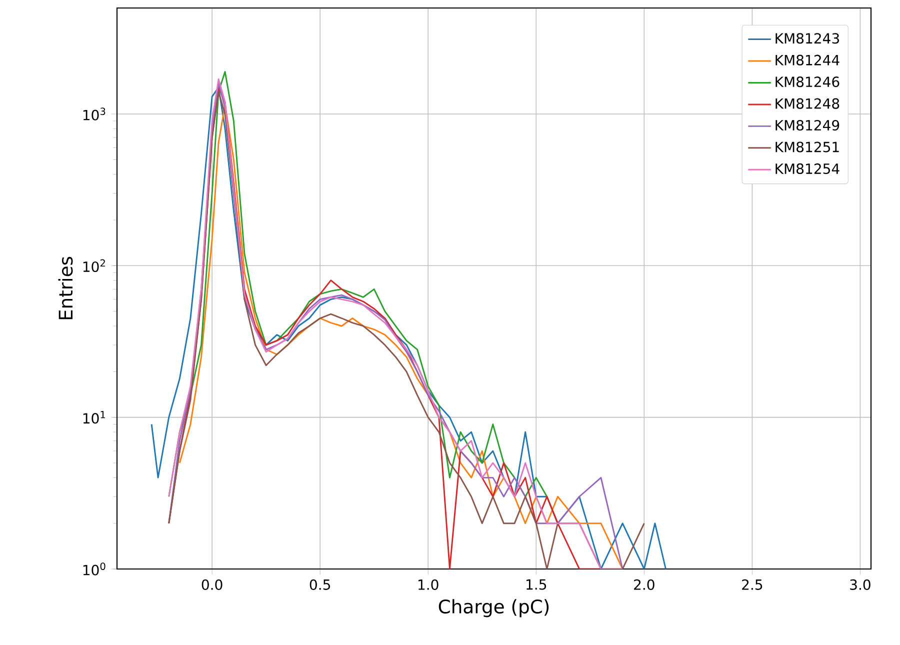  I want to click on y-tick-label: 10$^{2}$, so click(94, 265).